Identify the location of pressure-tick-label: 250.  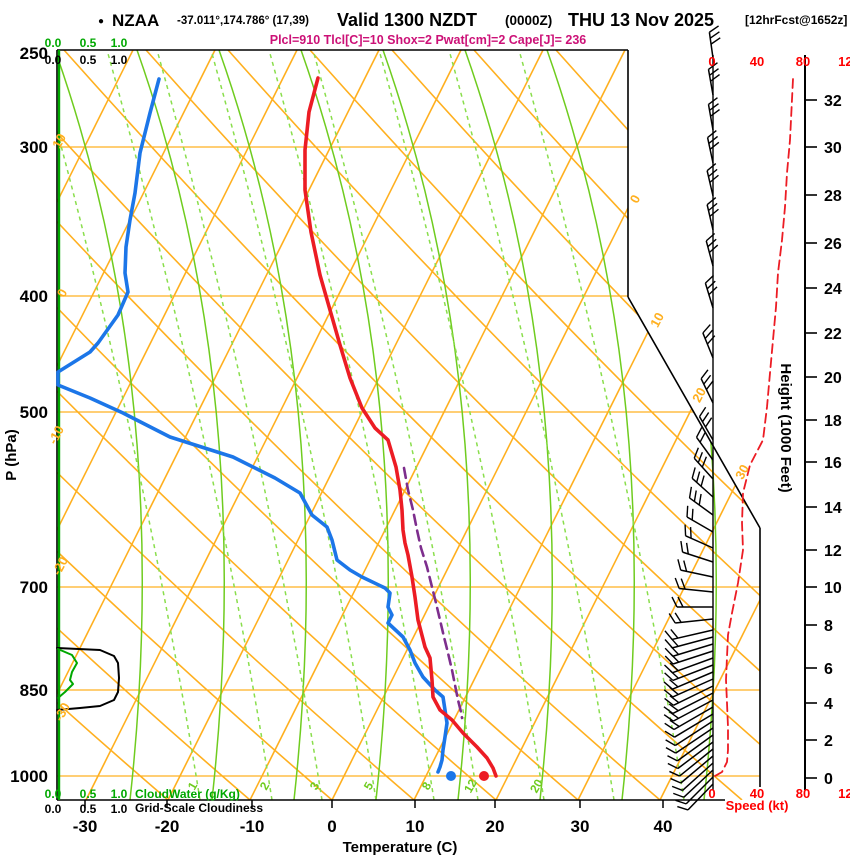
(34, 53).